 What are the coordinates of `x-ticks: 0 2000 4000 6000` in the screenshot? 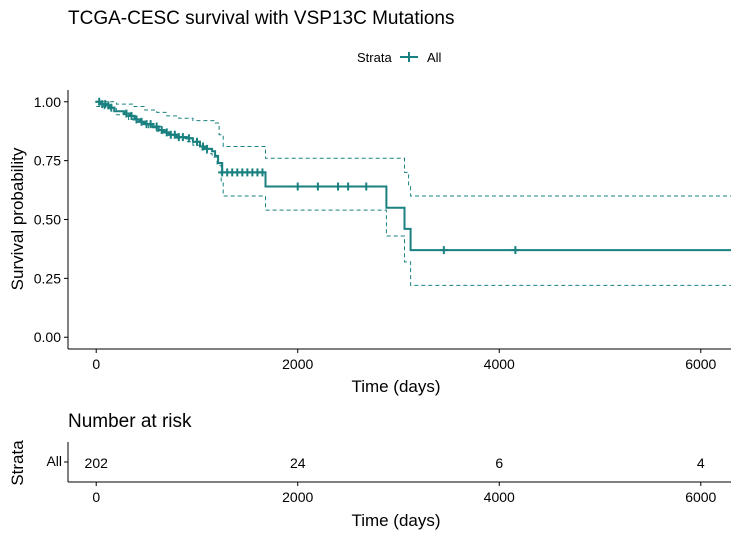 It's located at (404, 360).